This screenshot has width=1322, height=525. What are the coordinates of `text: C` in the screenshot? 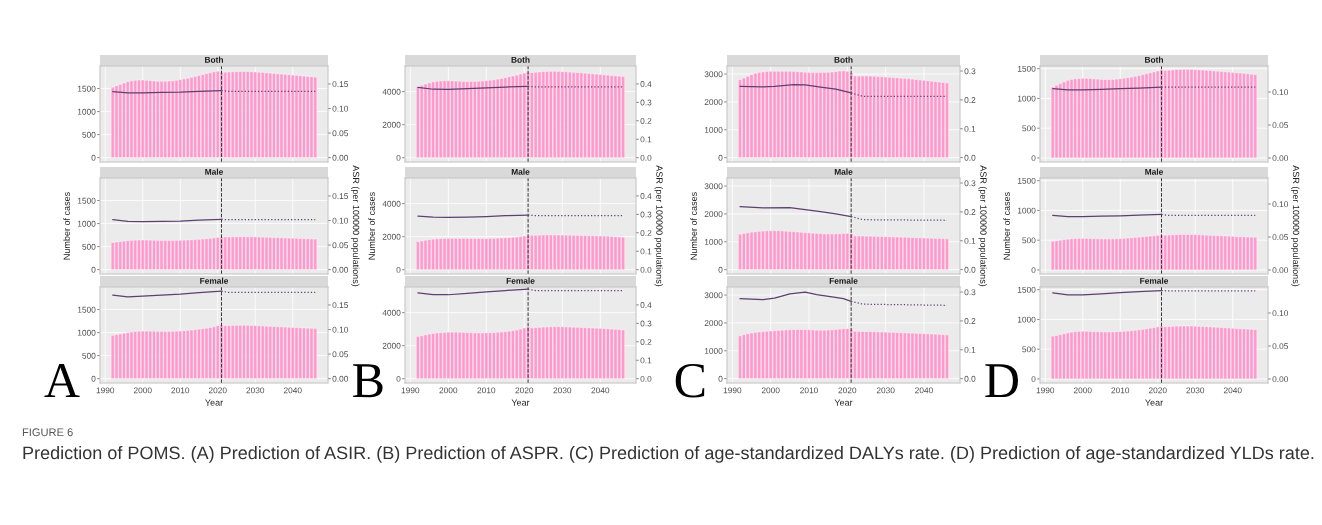 It's located at (690, 380).